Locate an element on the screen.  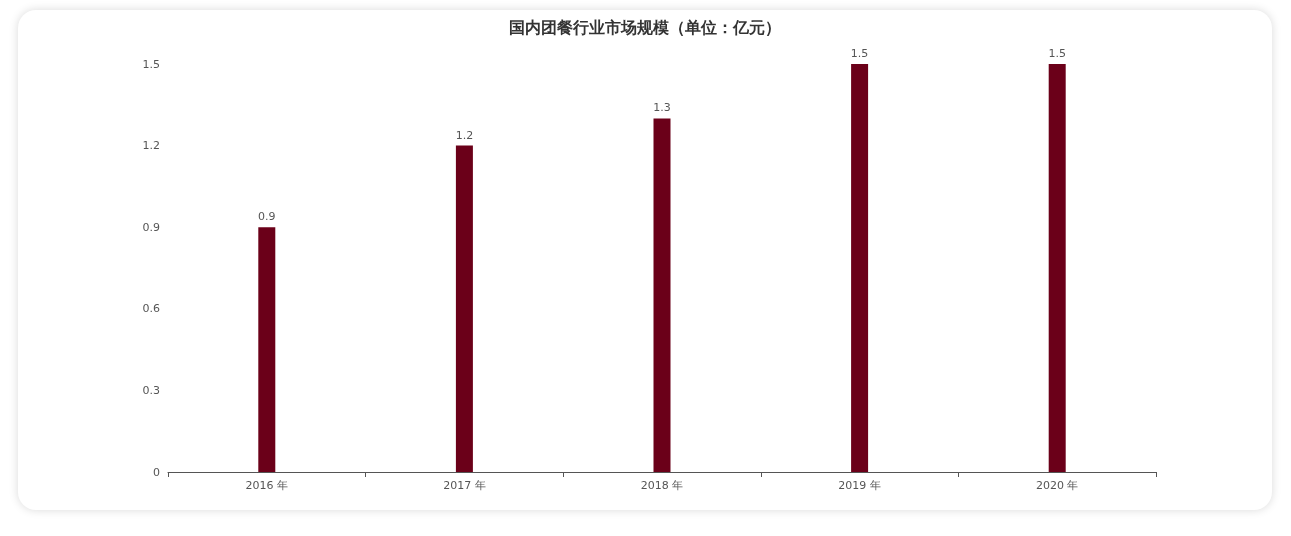
y-tick-label: 1.2 is located at coordinates (151, 146).